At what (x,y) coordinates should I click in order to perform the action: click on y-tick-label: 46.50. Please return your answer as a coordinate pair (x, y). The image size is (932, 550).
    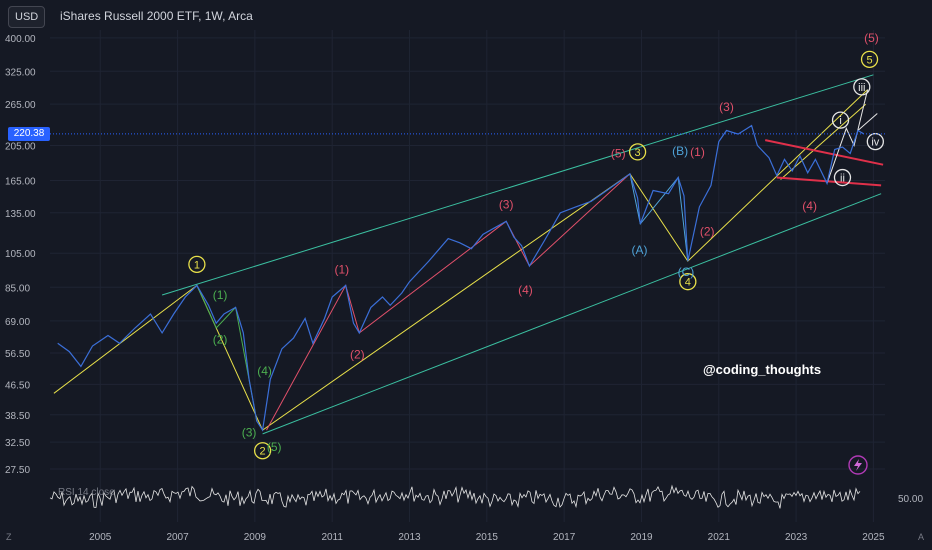
    Looking at the image, I should click on (17, 385).